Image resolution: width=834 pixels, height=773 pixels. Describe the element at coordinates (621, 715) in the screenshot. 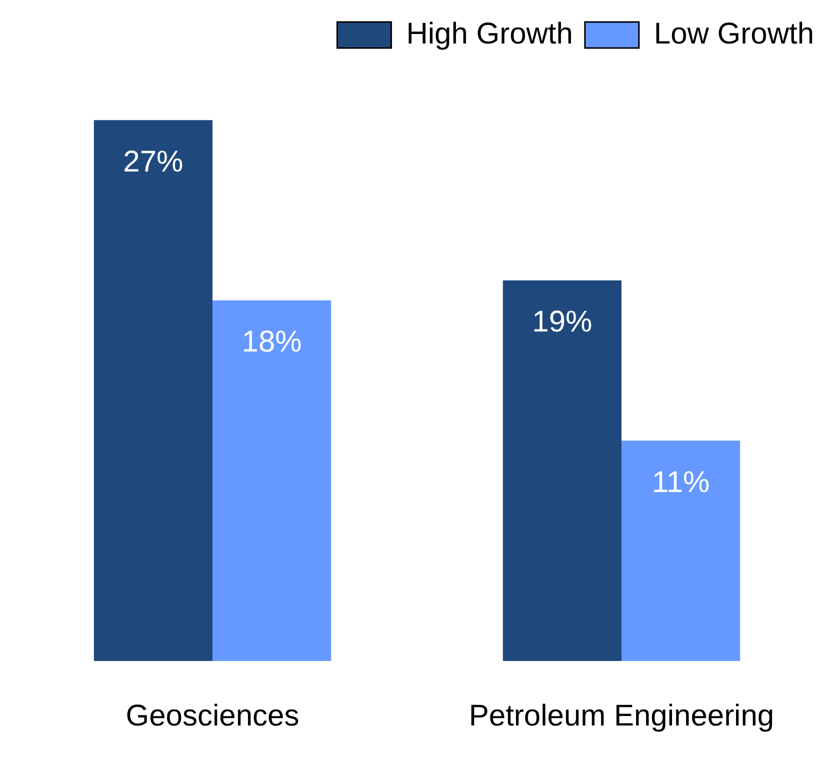

I see `x-tick-label: Petroleum Engineering` at that location.